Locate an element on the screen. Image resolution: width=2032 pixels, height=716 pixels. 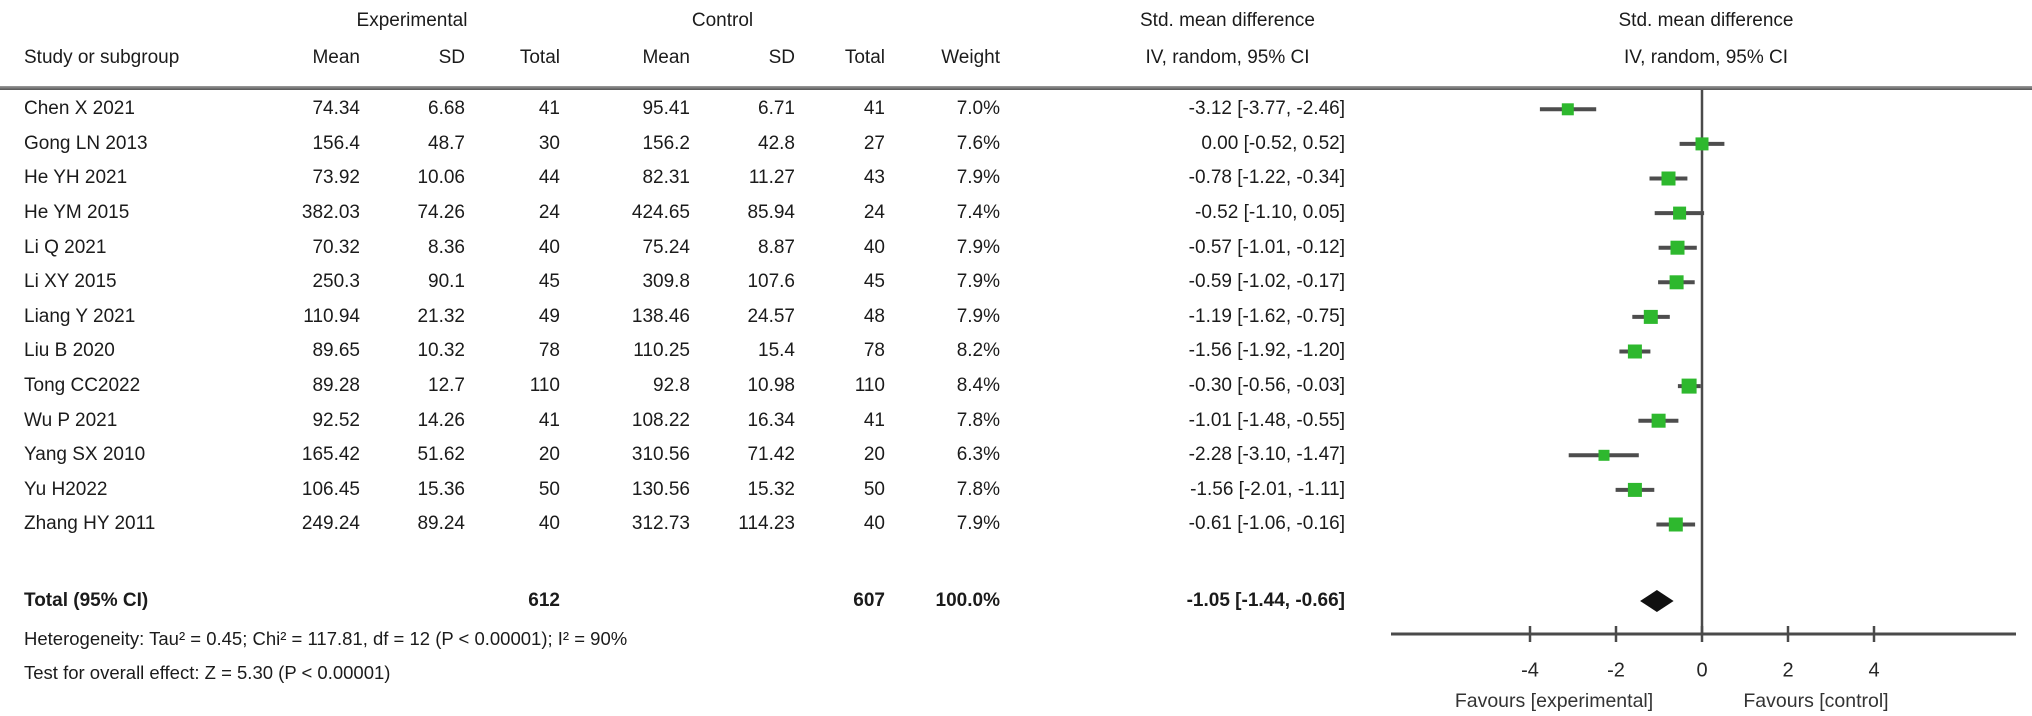
cell-exp-total: 45 is located at coordinates (549, 282).